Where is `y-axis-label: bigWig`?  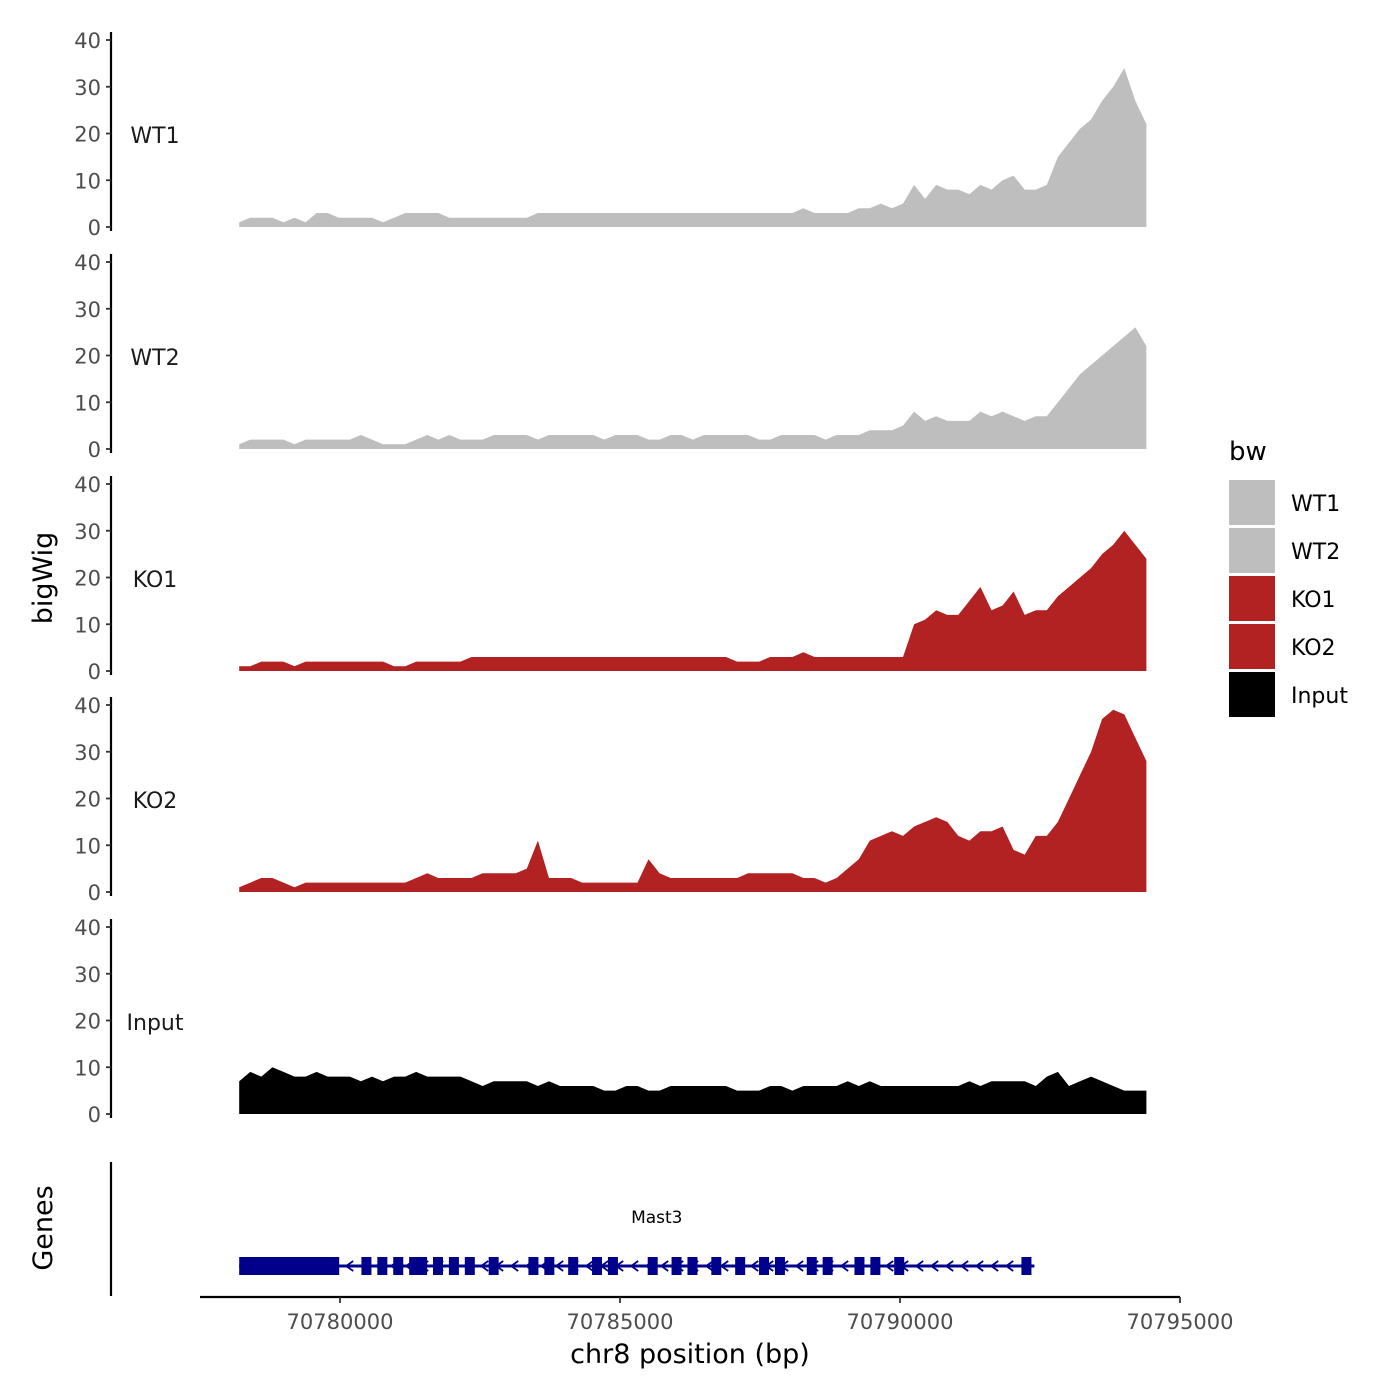
y-axis-label: bigWig is located at coordinates (43, 578).